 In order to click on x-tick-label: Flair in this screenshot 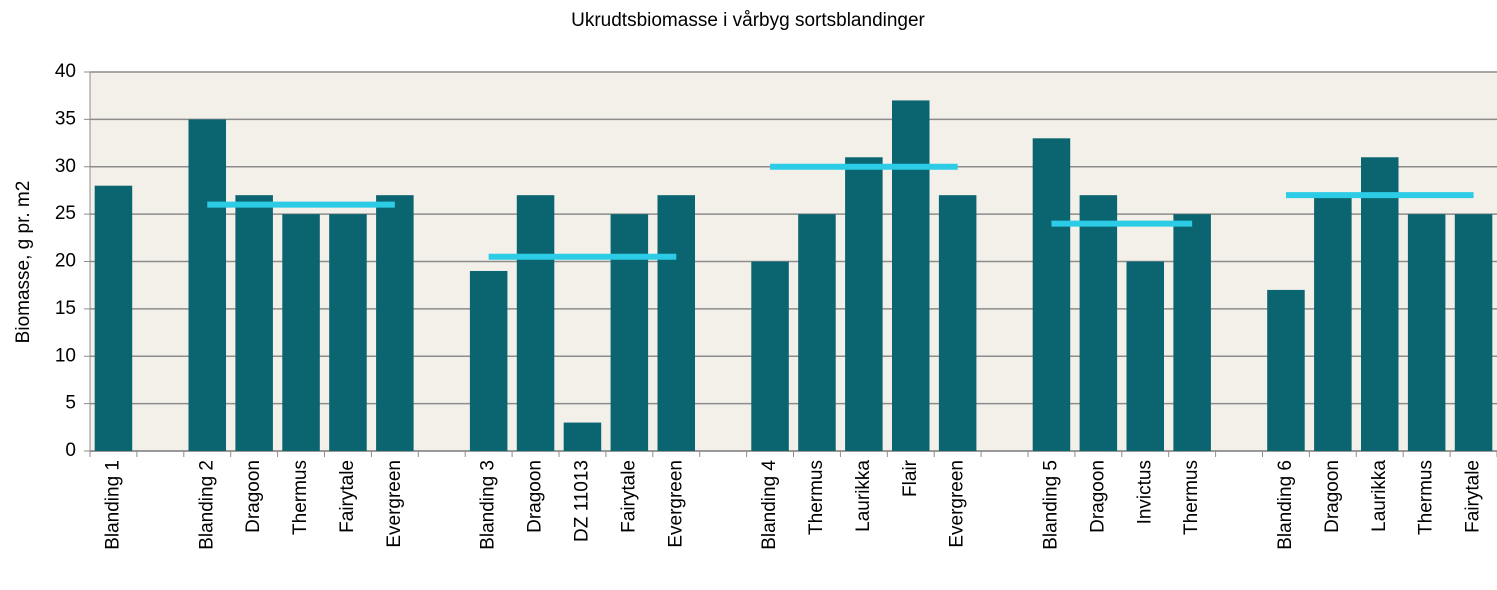, I will do `click(910, 478)`.